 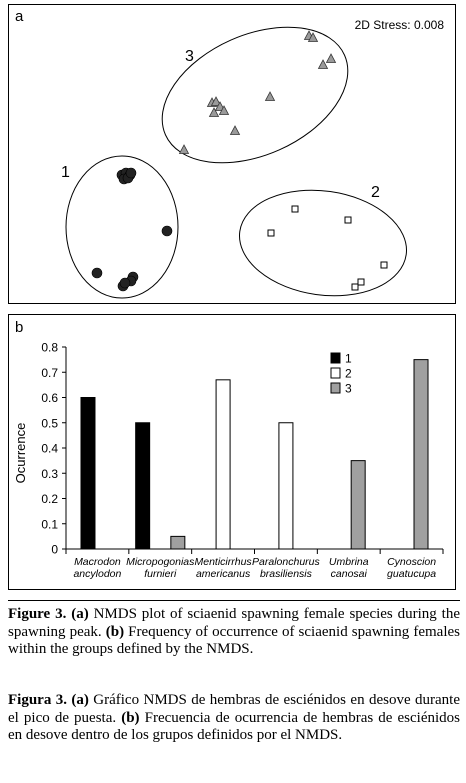 What do you see at coordinates (49, 348) in the screenshot?
I see `y-tick-label-8: 0.8` at bounding box center [49, 348].